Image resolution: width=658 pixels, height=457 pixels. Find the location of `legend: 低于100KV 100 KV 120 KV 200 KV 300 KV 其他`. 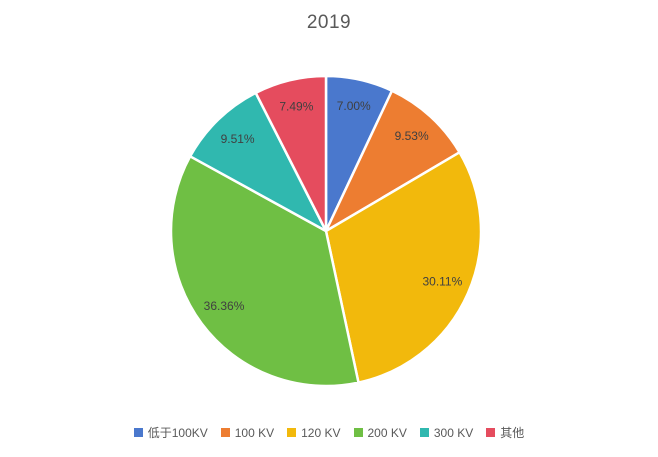

legend: 低于100KV 100 KV 120 KV 200 KV 300 KV 其他 is located at coordinates (329, 432).